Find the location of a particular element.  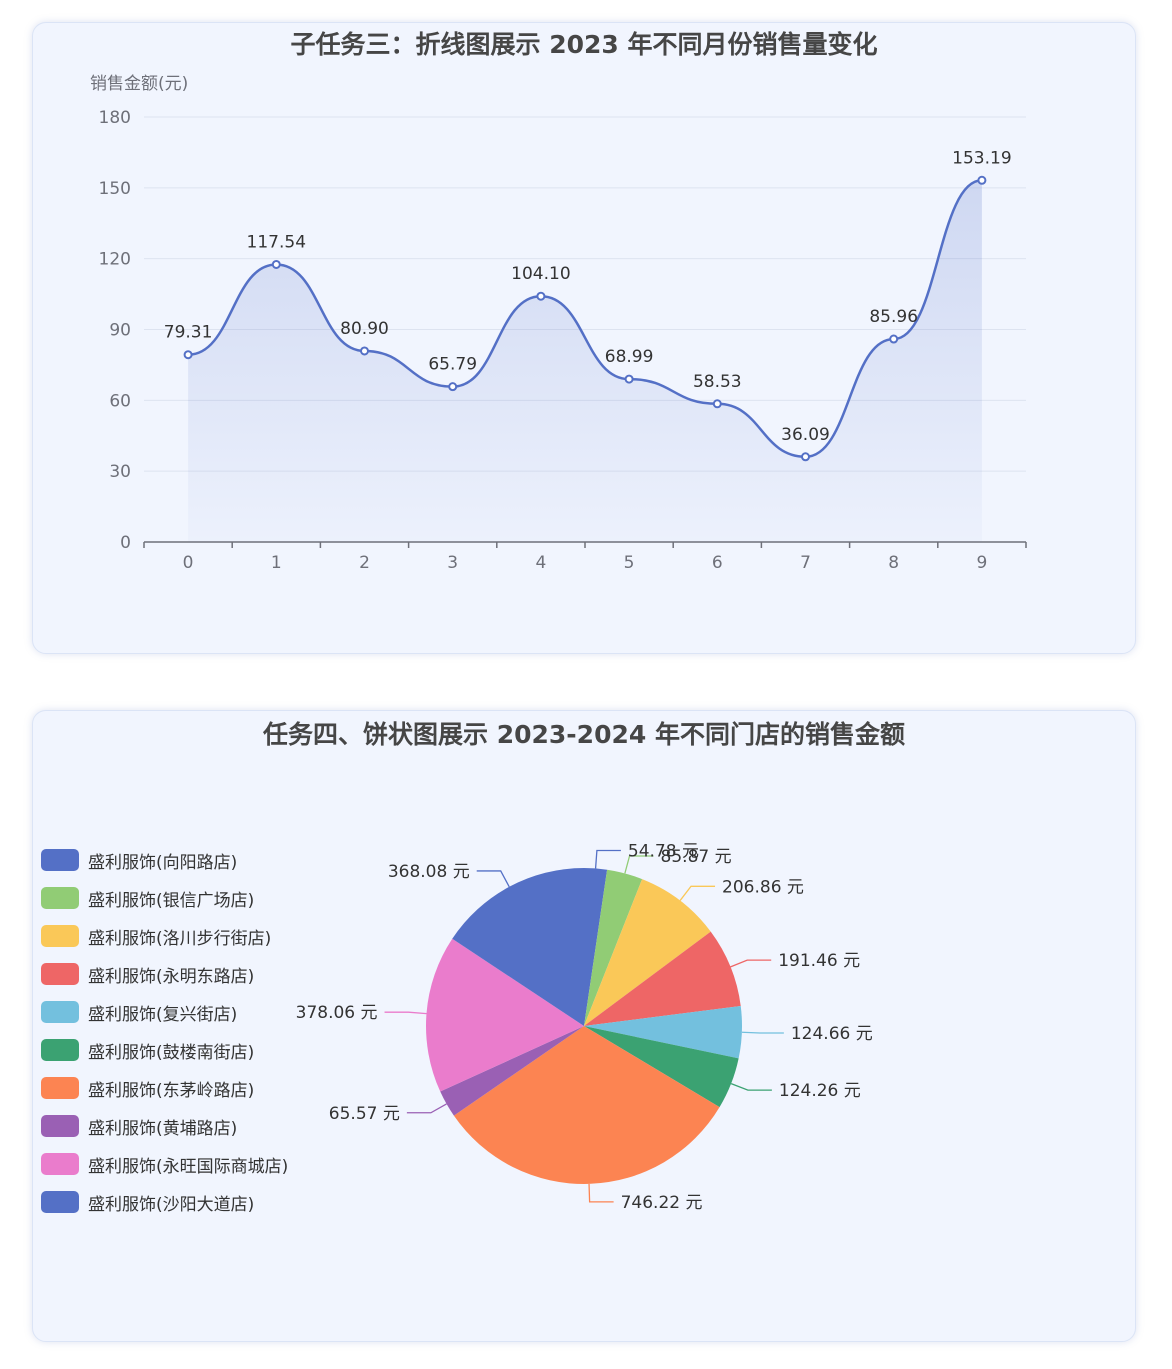

legend-item: 盛利服饰(鼓楼南街店) is located at coordinates (164, 1050).